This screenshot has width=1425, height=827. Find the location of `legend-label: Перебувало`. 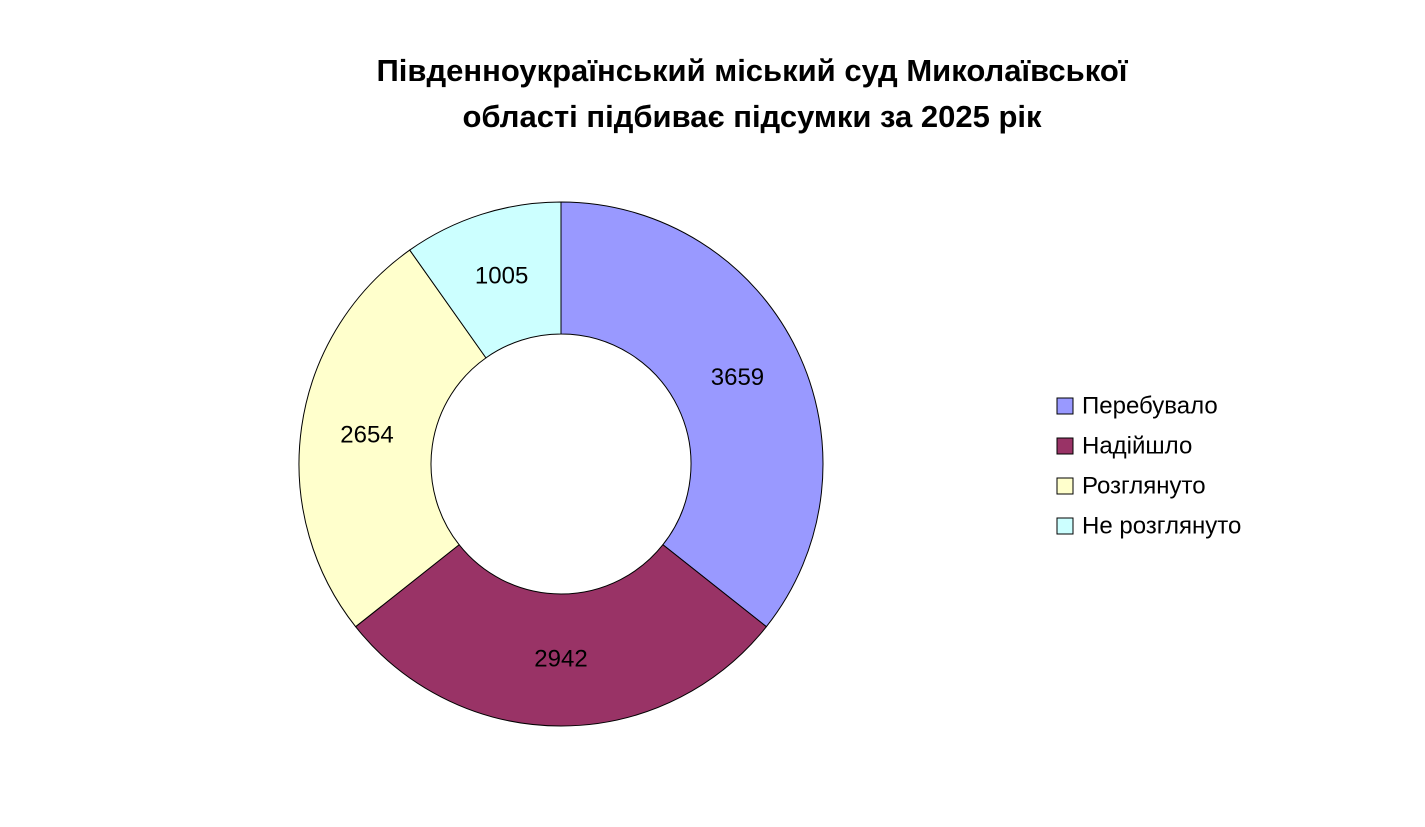

legend-label: Перебувало is located at coordinates (1150, 405).